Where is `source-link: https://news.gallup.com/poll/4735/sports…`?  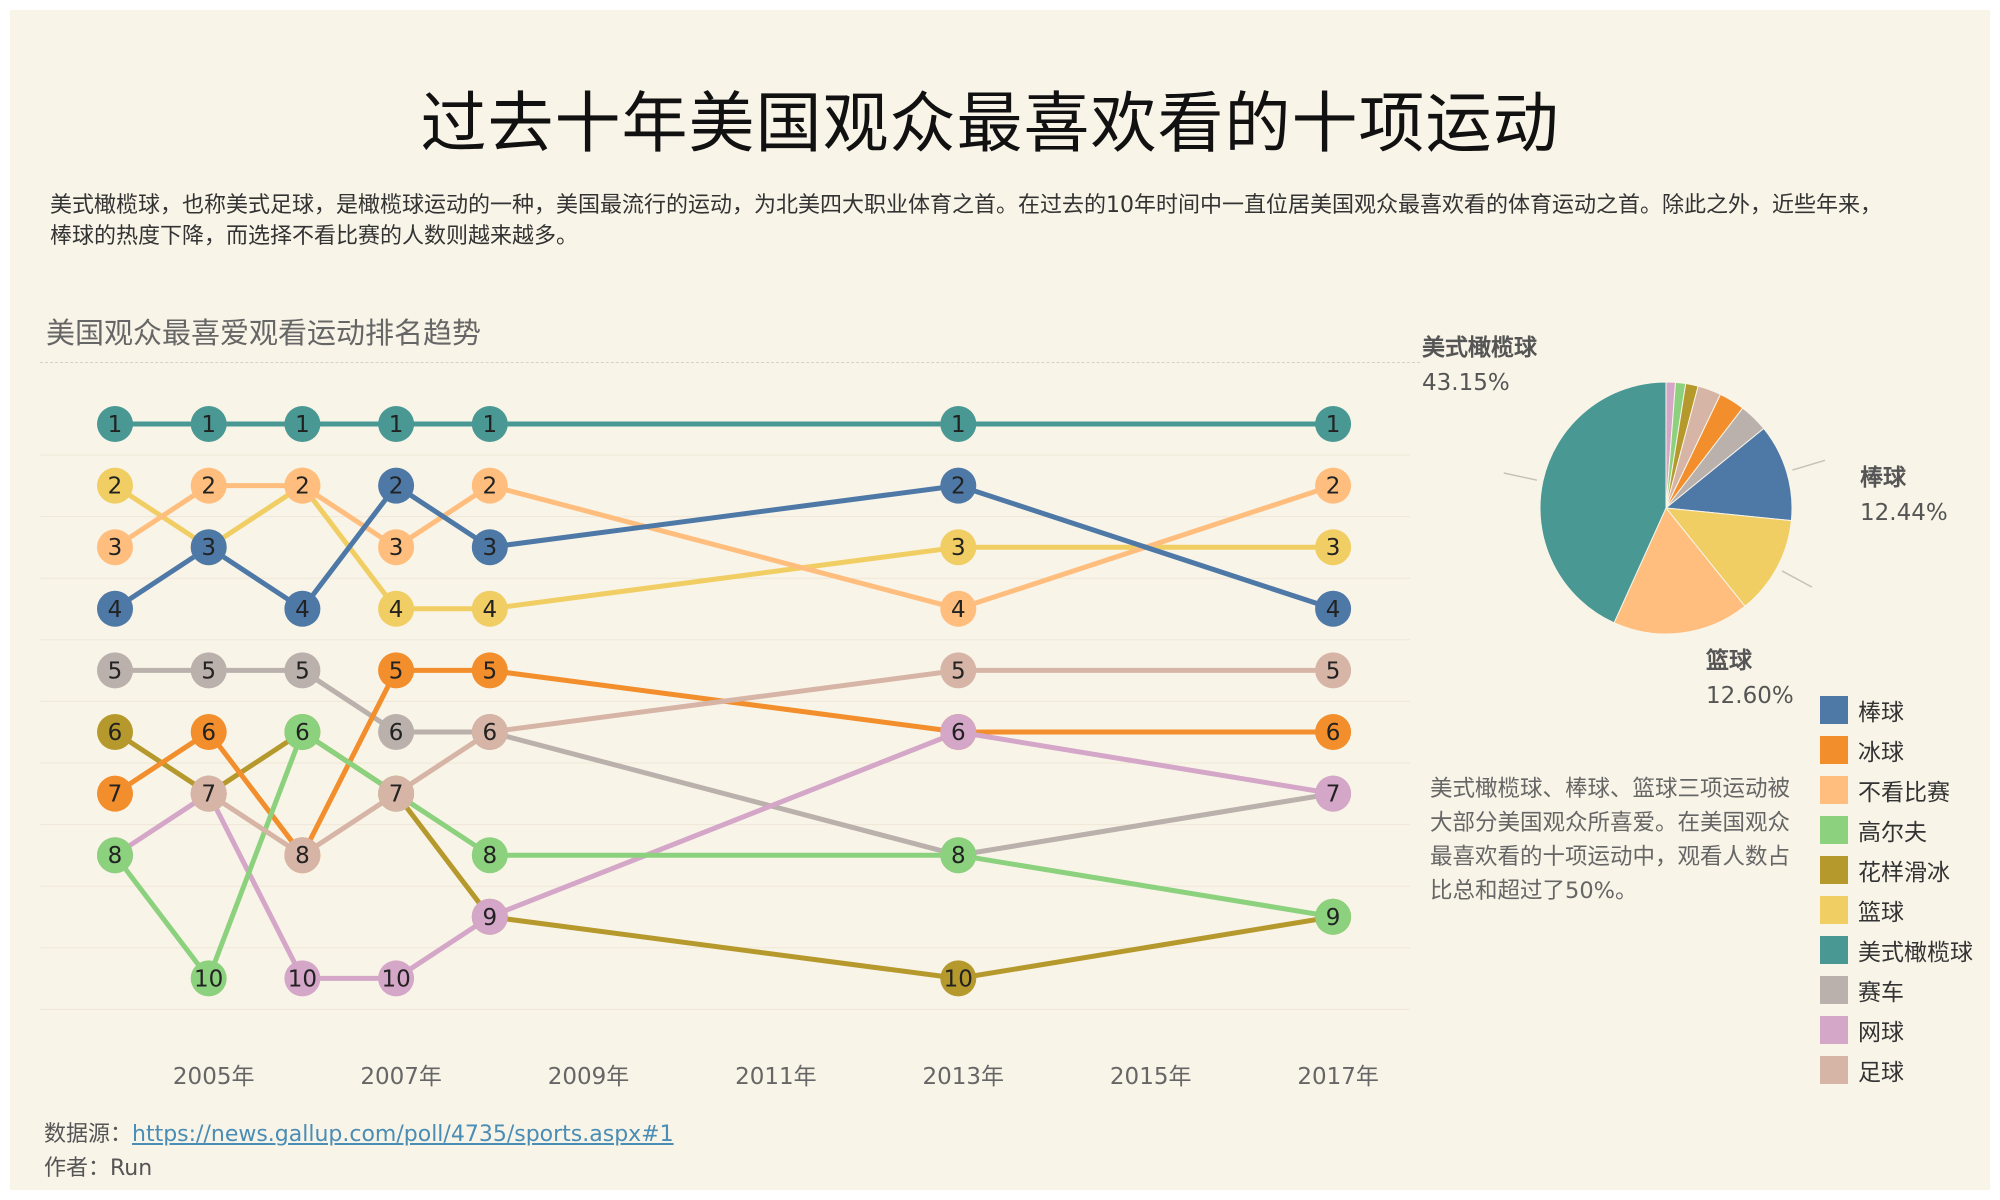 source-link: https://news.gallup.com/poll/4735/sports… is located at coordinates (403, 1134).